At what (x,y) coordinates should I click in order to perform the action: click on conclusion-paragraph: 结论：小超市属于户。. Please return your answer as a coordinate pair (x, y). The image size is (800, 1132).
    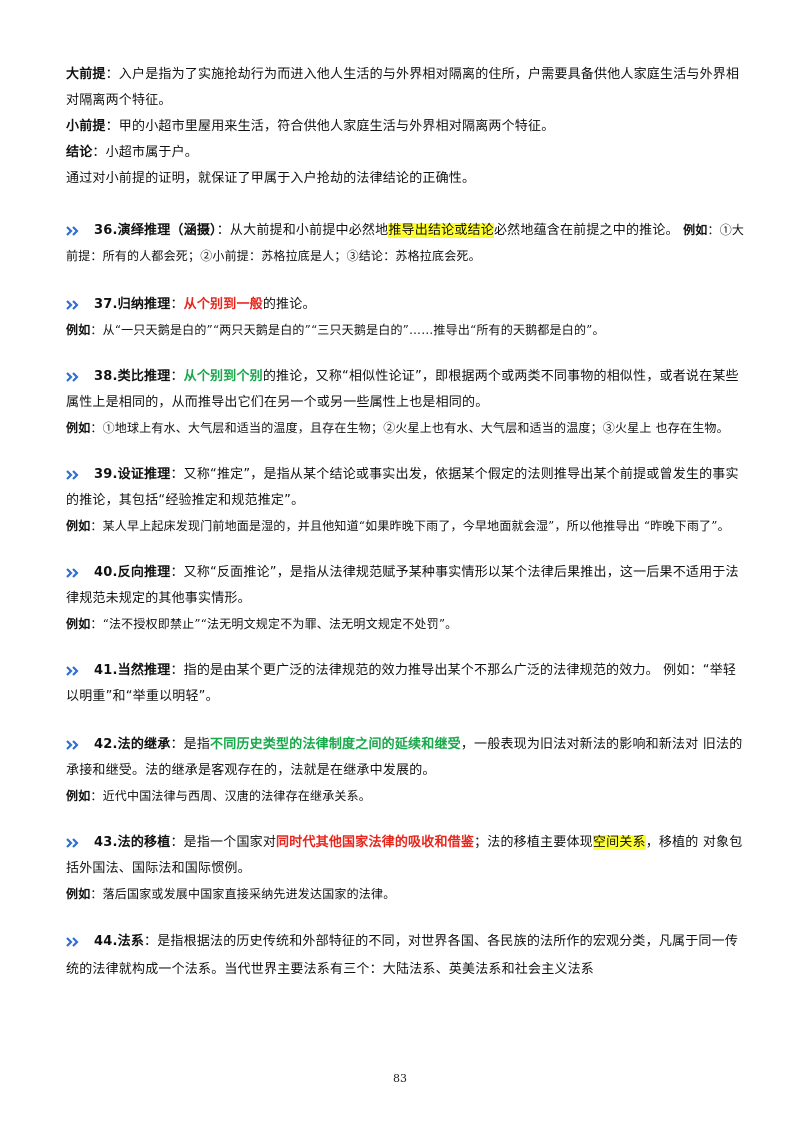
    Looking at the image, I should click on (407, 153).